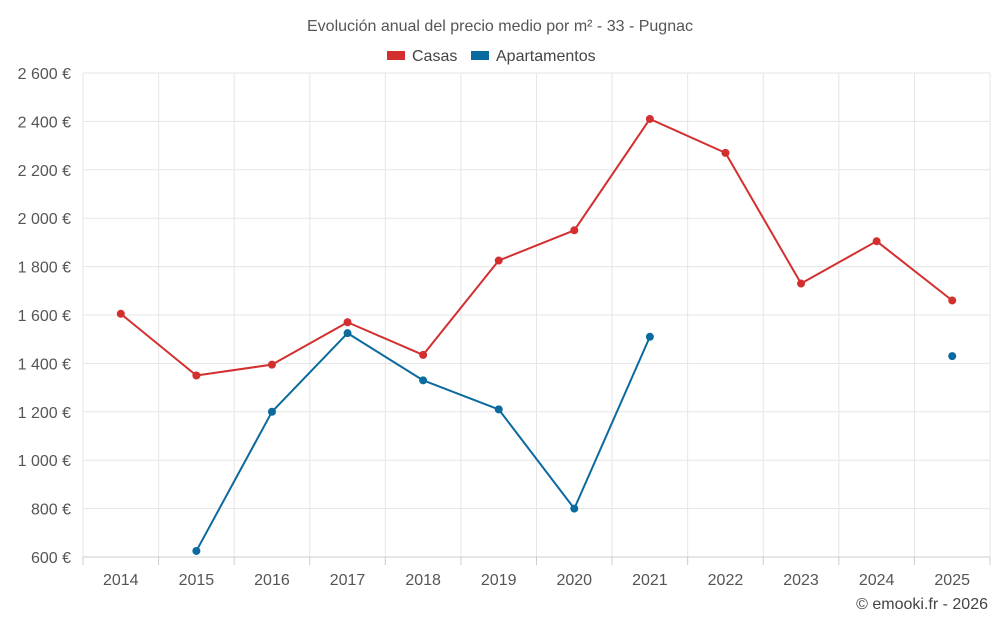 The width and height of the screenshot is (1000, 625). What do you see at coordinates (423, 580) in the screenshot?
I see `x-tick-label: 2018` at bounding box center [423, 580].